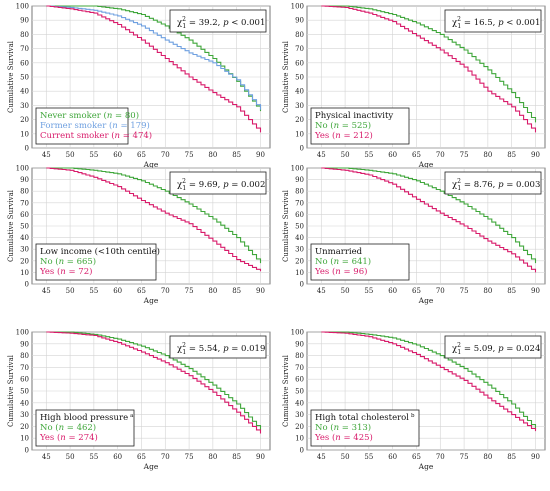 The image size is (550, 491). What do you see at coordinates (299, 392) in the screenshot?
I see `y-tick-label: 50` at bounding box center [299, 392].